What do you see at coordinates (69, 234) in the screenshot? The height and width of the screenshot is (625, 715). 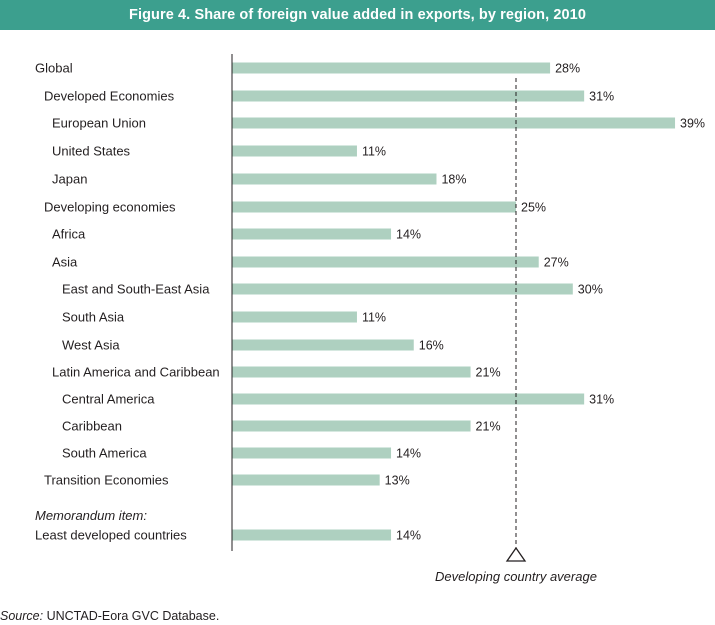 I see `category-label: Africa` at bounding box center [69, 234].